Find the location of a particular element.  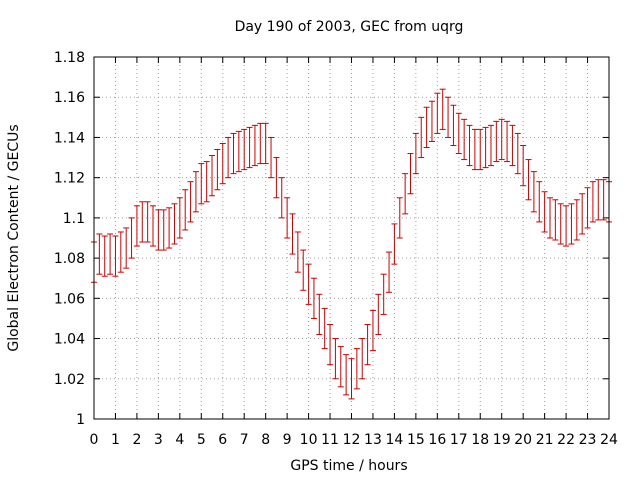

x-axis-title: GPS time / hours is located at coordinates (348, 466).